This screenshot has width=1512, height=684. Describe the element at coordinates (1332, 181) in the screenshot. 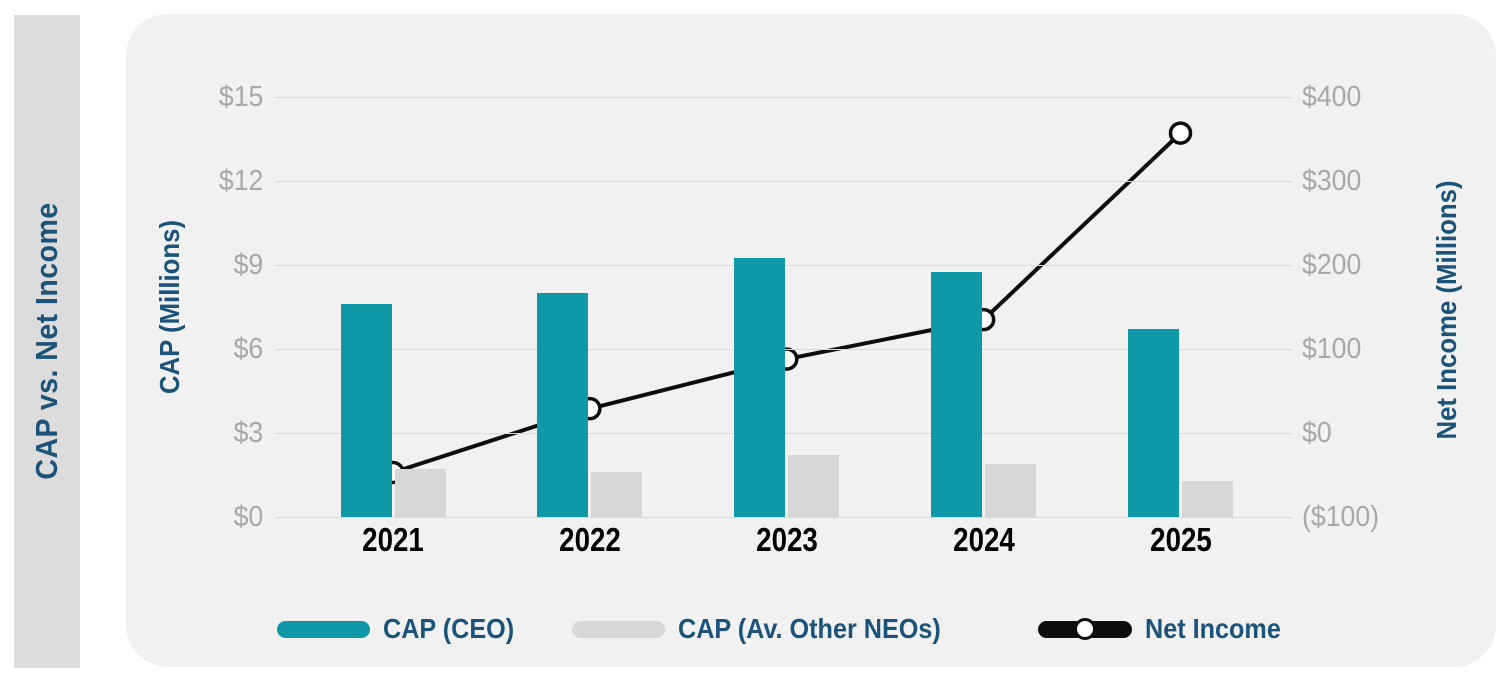

I see `right-axis-tick-label: $300` at that location.